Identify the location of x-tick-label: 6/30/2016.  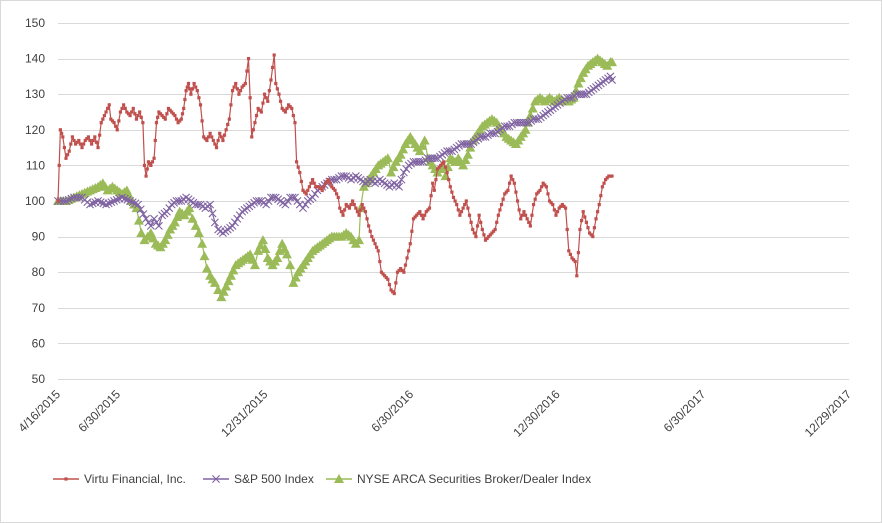
(393, 411).